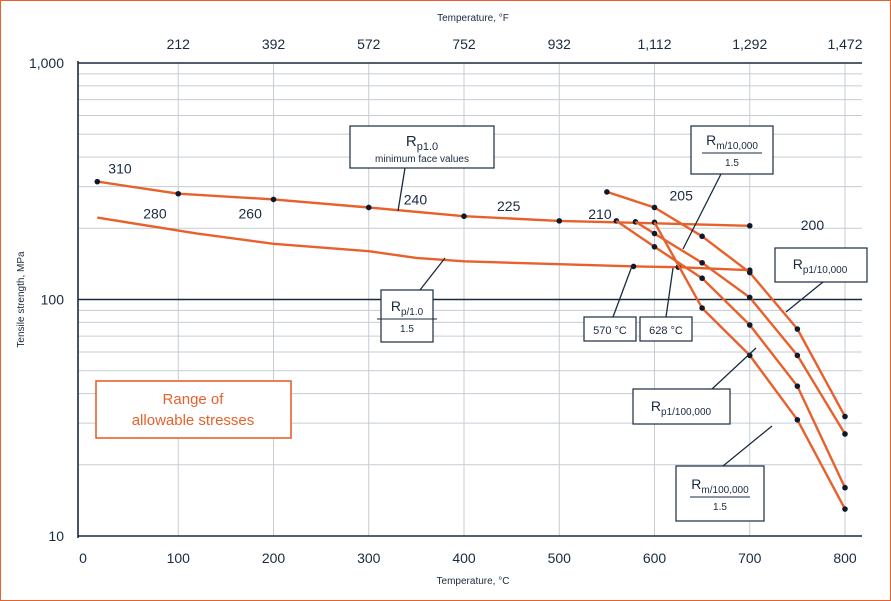 The image size is (891, 601). What do you see at coordinates (53, 300) in the screenshot?
I see `y-tick-label: 100` at bounding box center [53, 300].